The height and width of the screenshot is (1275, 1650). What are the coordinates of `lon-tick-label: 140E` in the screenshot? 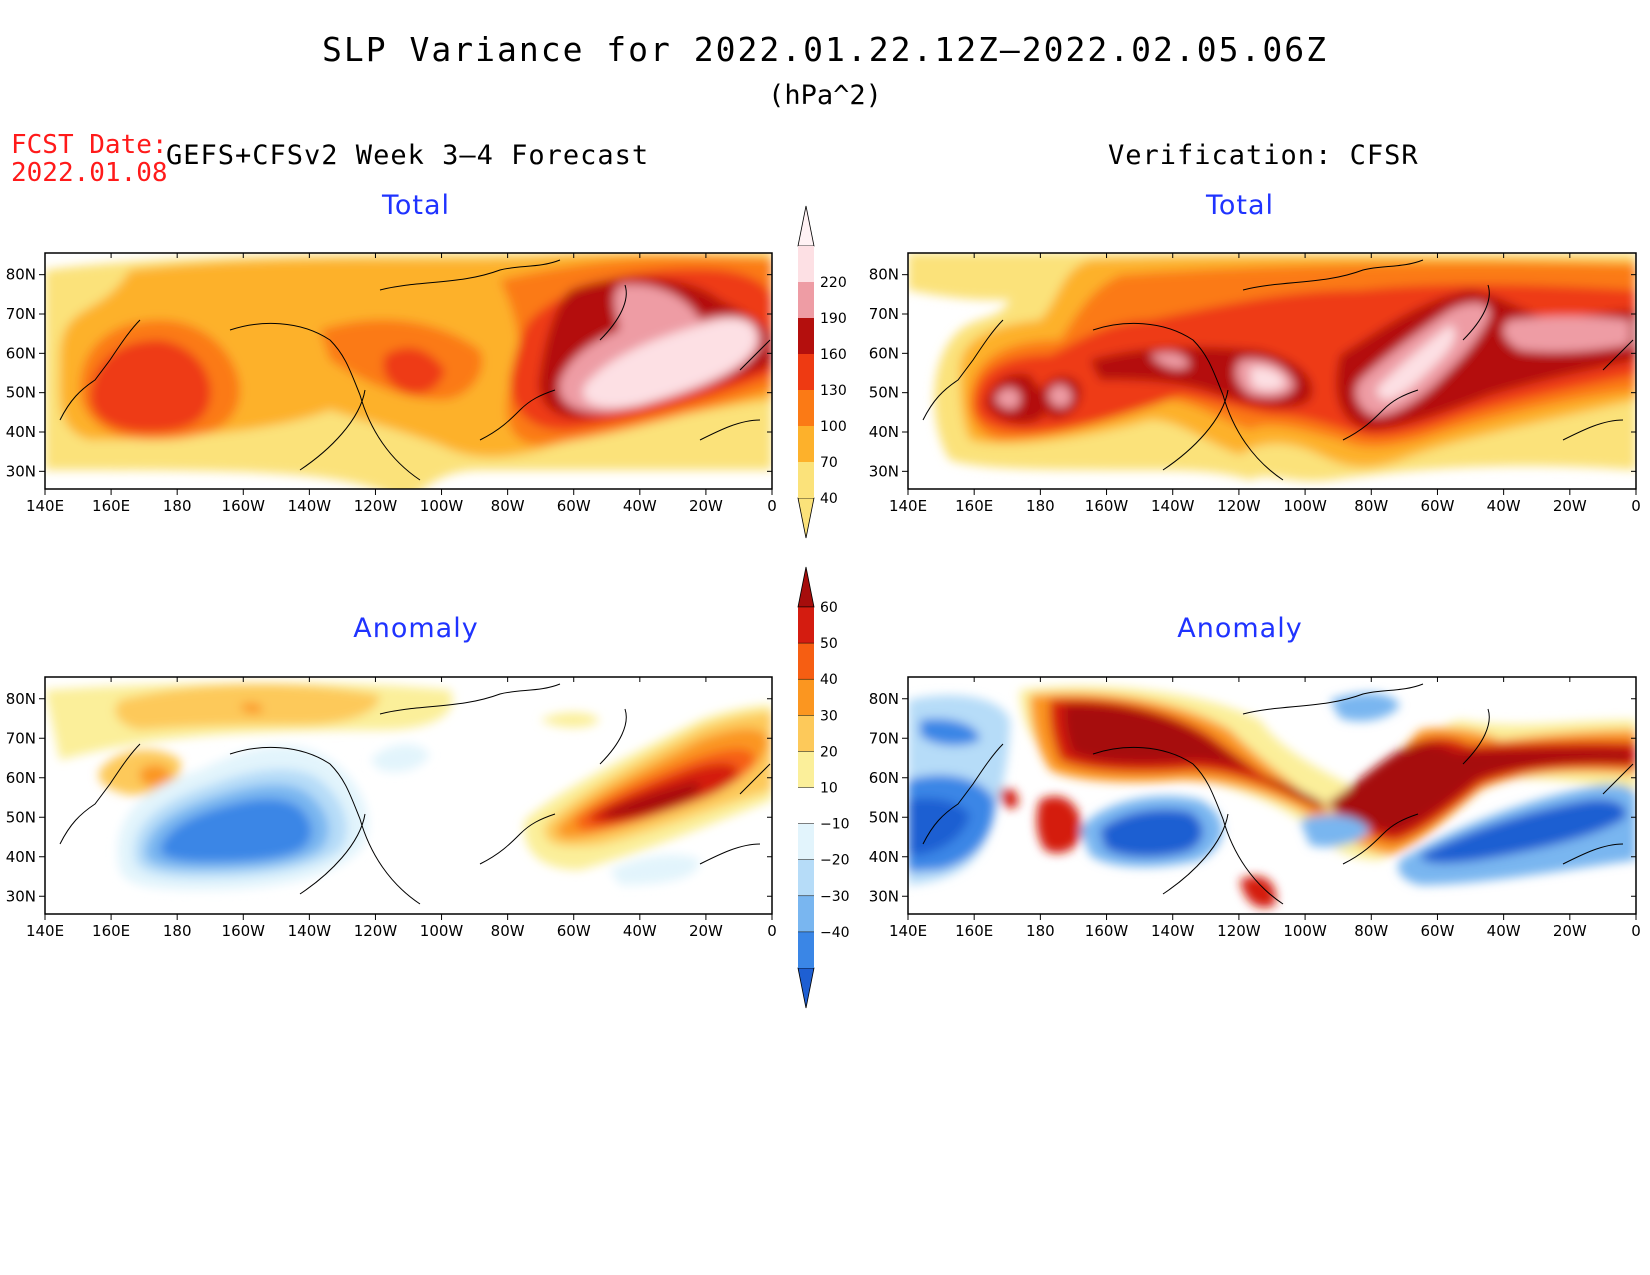 It's located at (45, 931).